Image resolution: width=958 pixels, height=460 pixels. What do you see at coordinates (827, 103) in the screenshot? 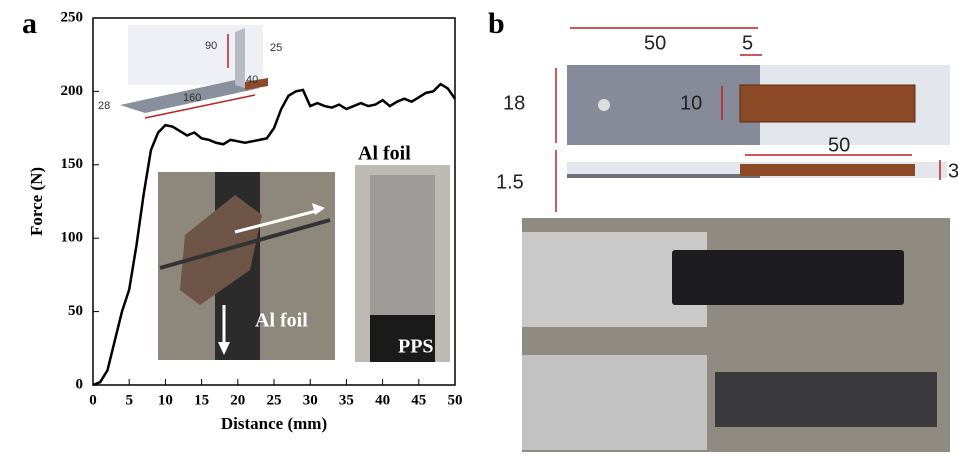
I see `pps-plate` at bounding box center [827, 103].